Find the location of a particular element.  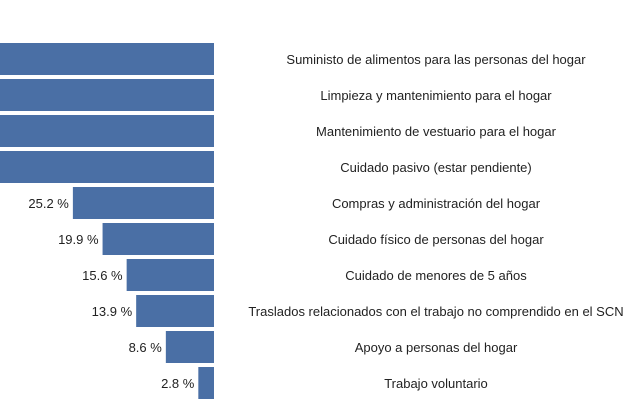

category-label-1: Limpieza y mantenimiento para el hogar is located at coordinates (436, 95).